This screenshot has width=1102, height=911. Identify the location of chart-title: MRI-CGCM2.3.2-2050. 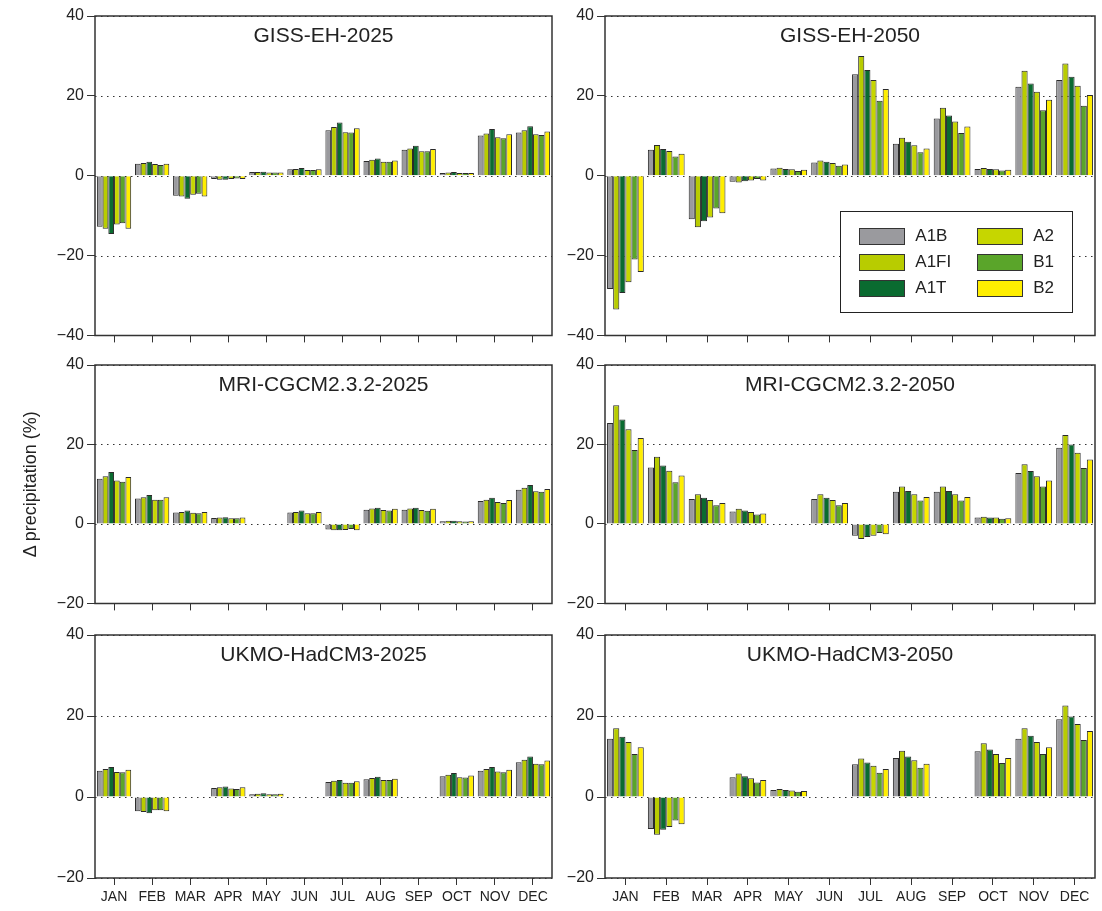
(850, 384).